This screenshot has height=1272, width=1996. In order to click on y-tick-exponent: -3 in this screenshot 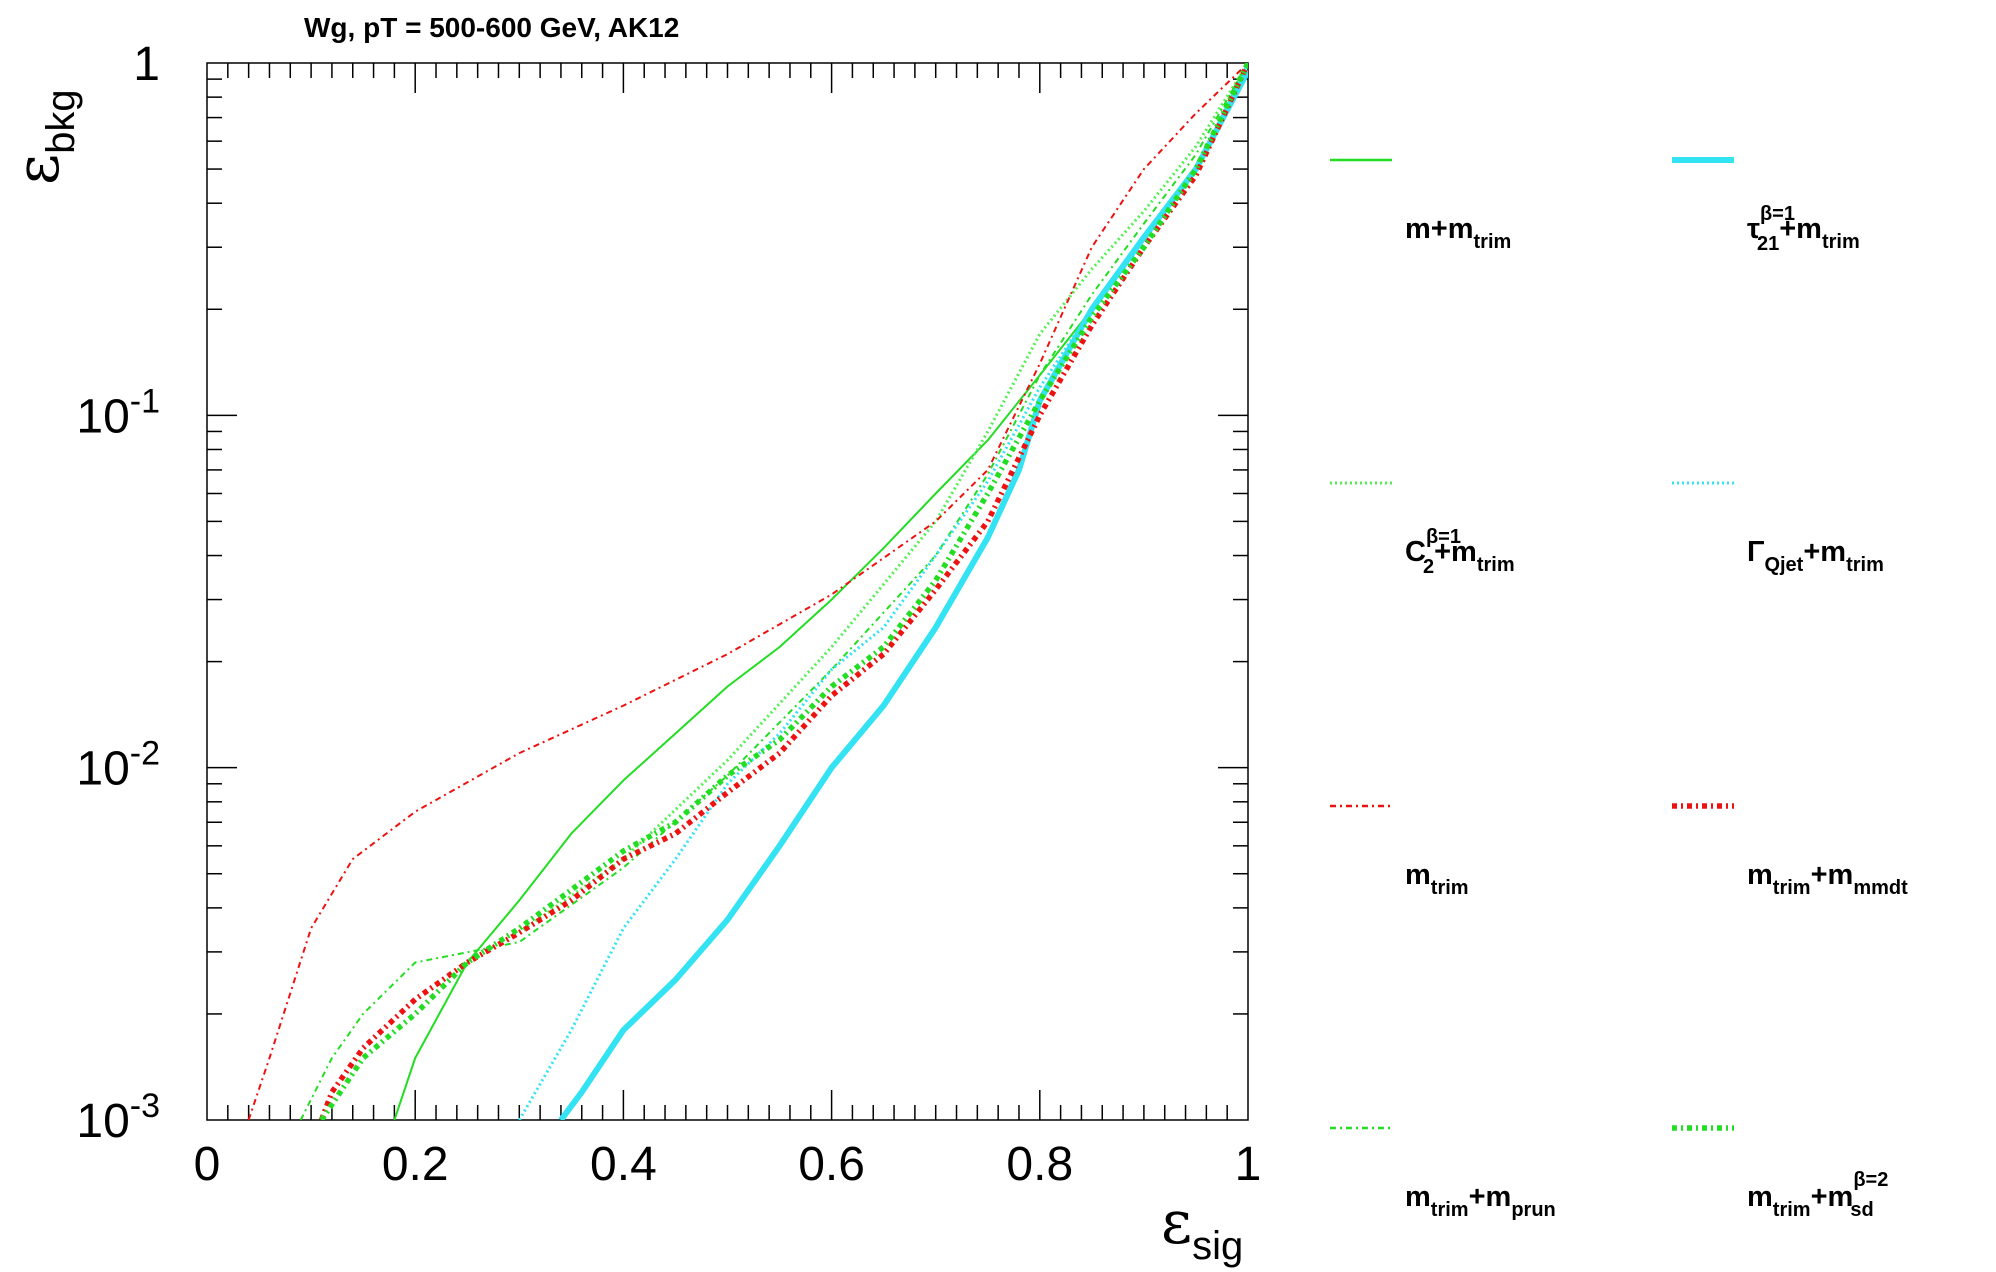, I will do `click(145, 1106)`.